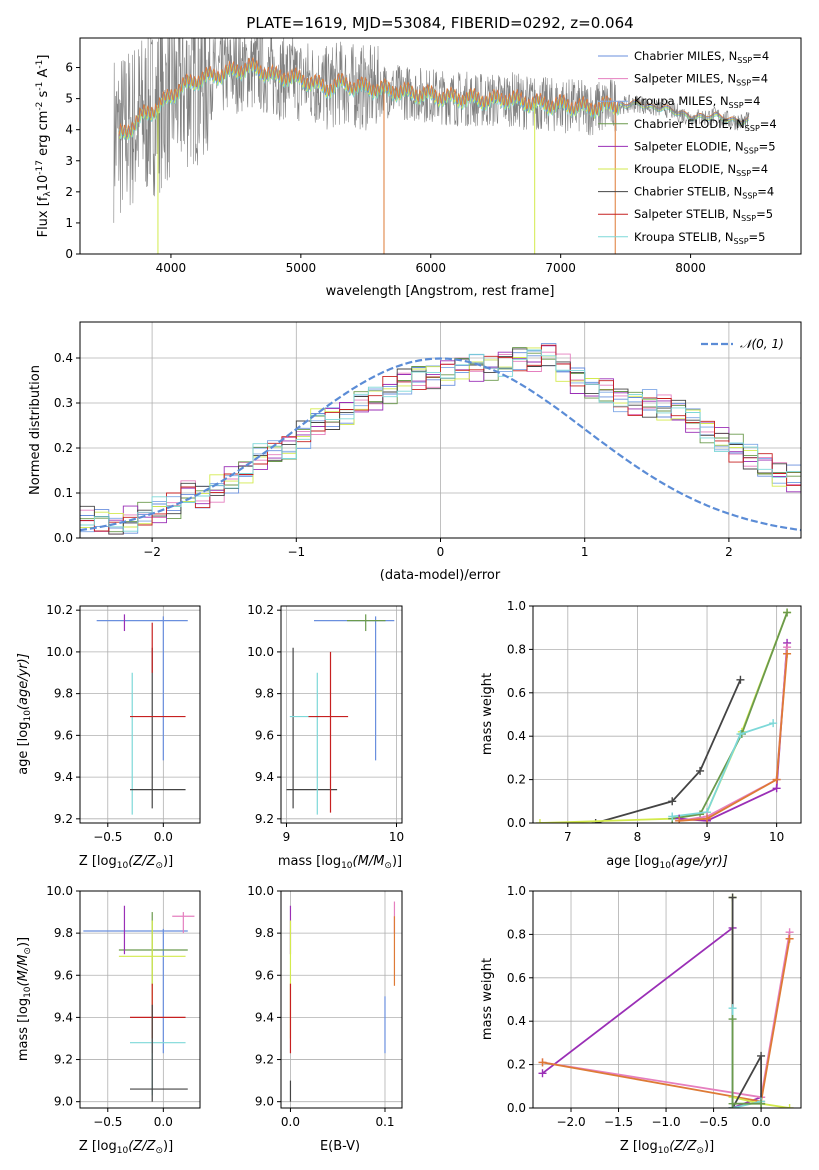 This screenshot has height=1170, width=819. I want to click on y-tick-label: 0.4, so click(63, 358).